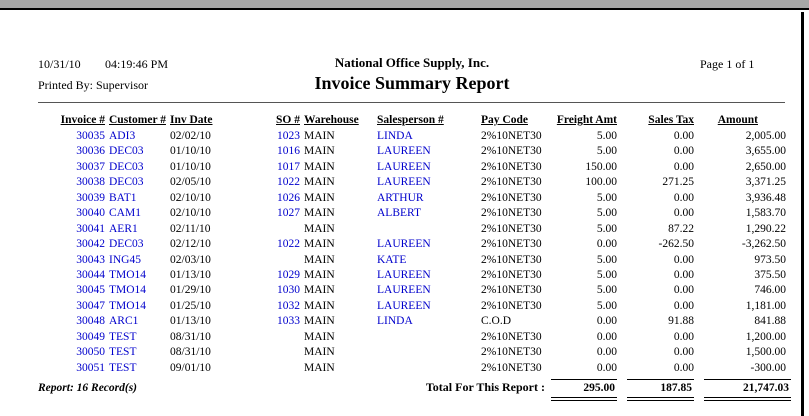 The image size is (809, 416). I want to click on invoice-number-link: 30039, so click(90, 197).